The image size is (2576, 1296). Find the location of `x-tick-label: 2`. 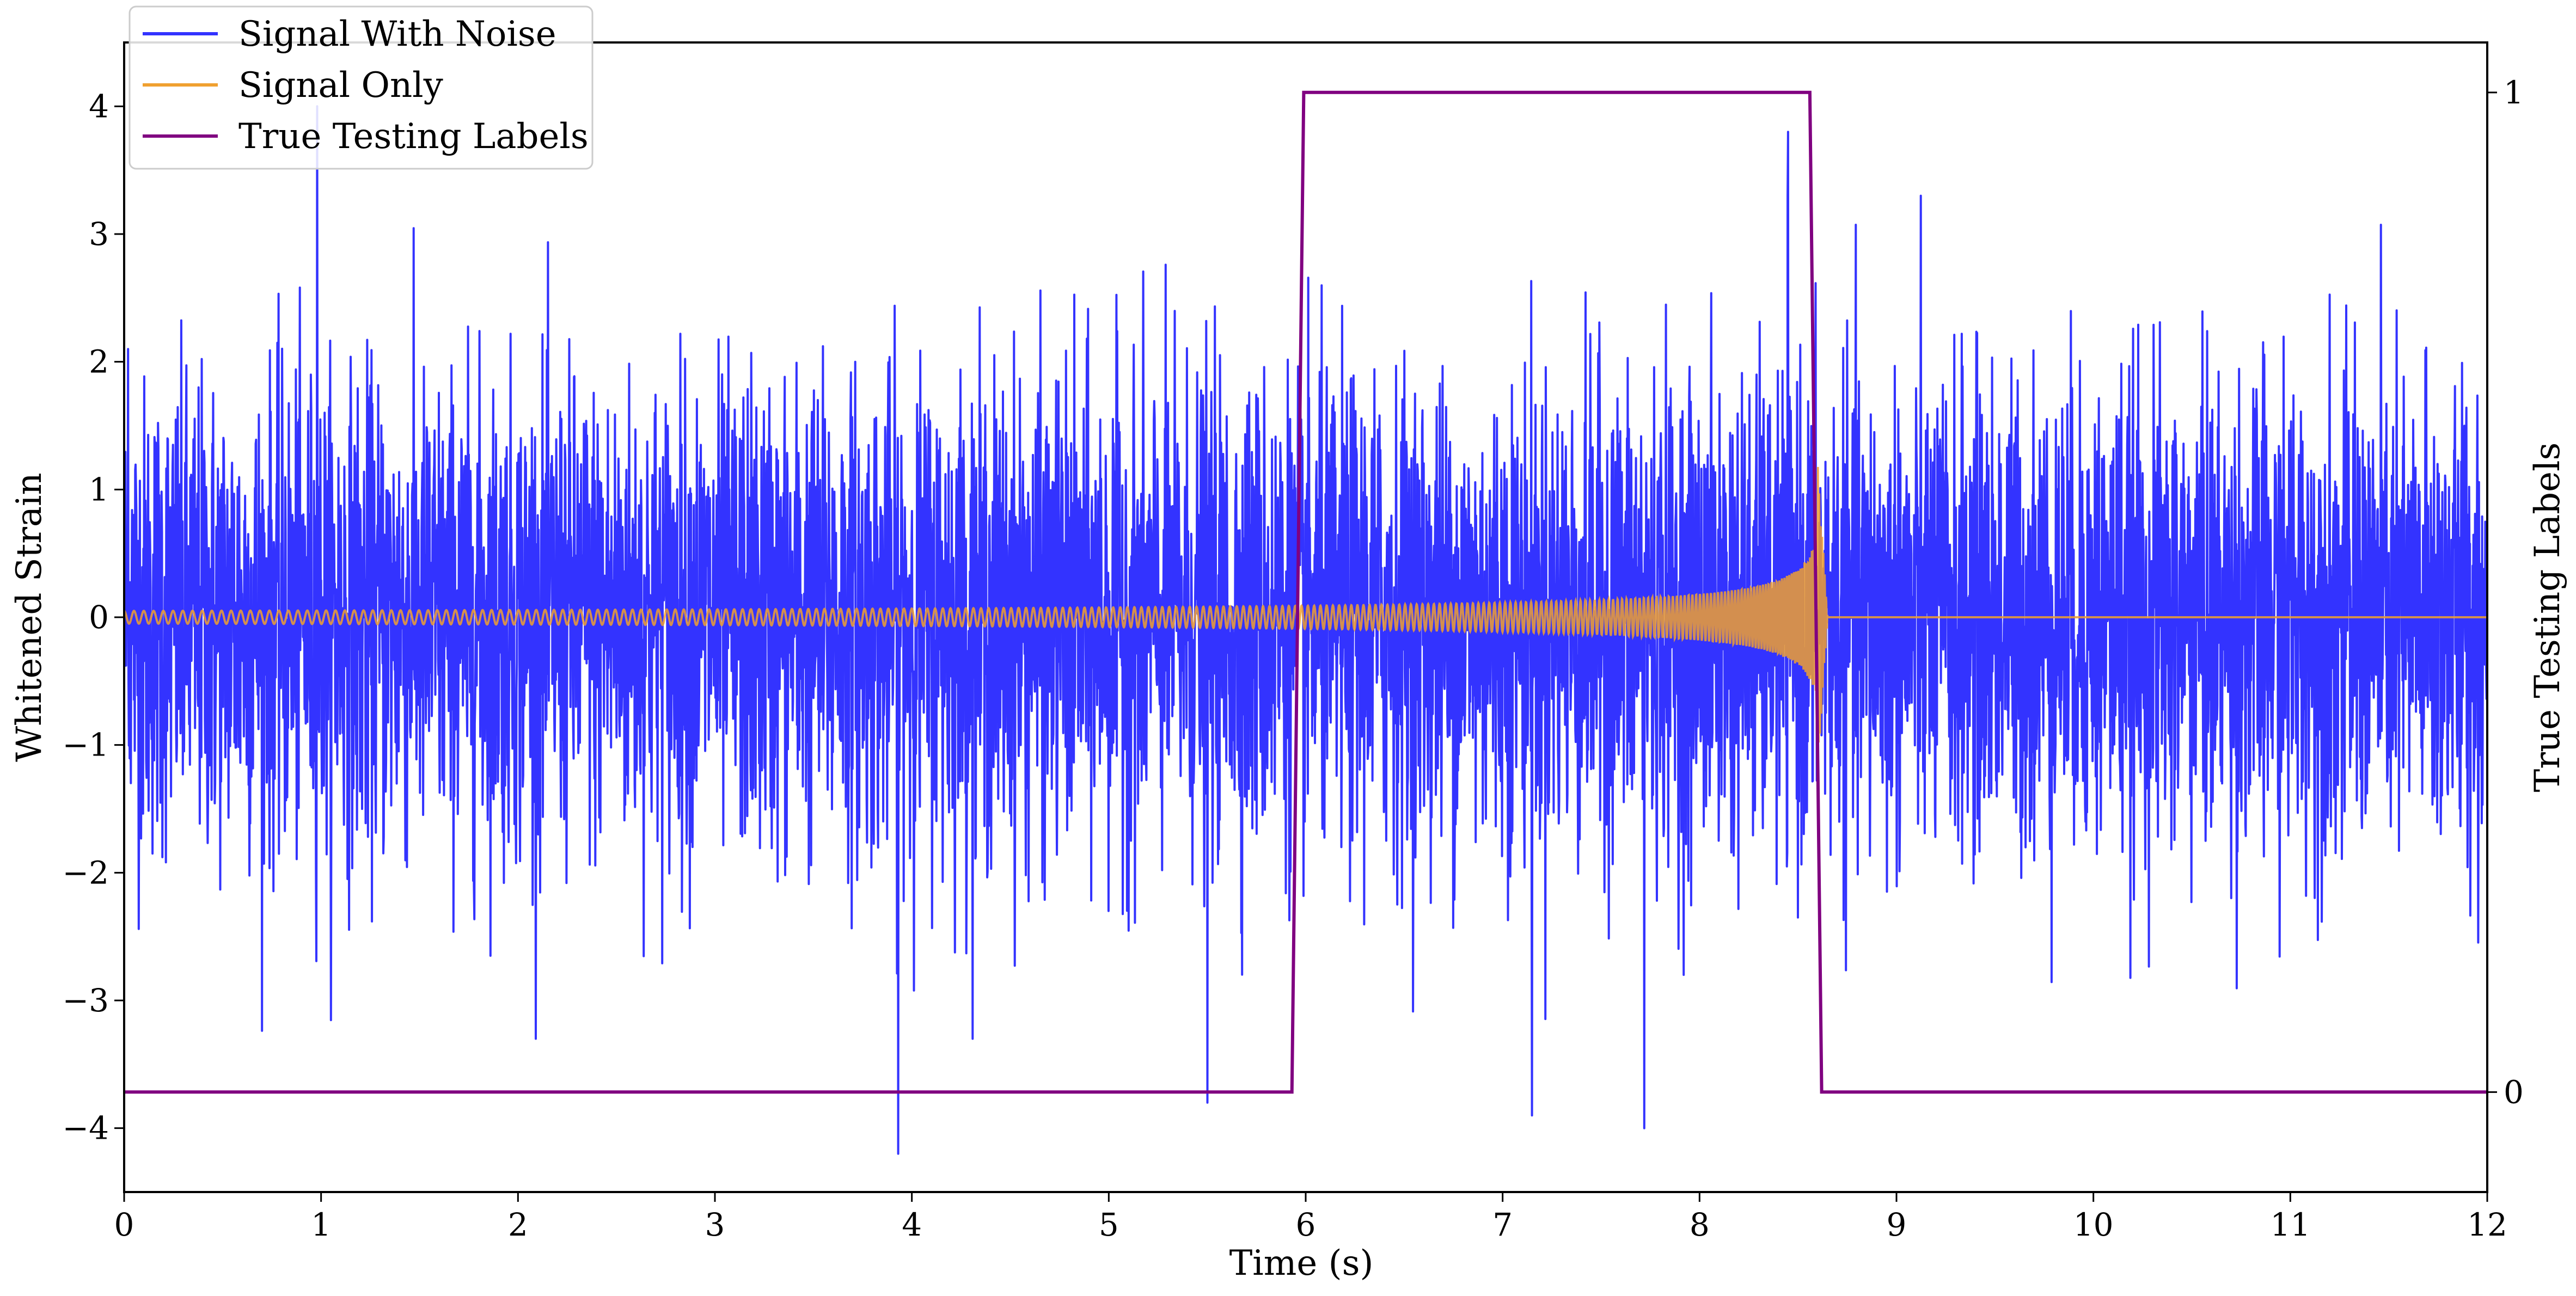

x-tick-label: 2 is located at coordinates (518, 1224).